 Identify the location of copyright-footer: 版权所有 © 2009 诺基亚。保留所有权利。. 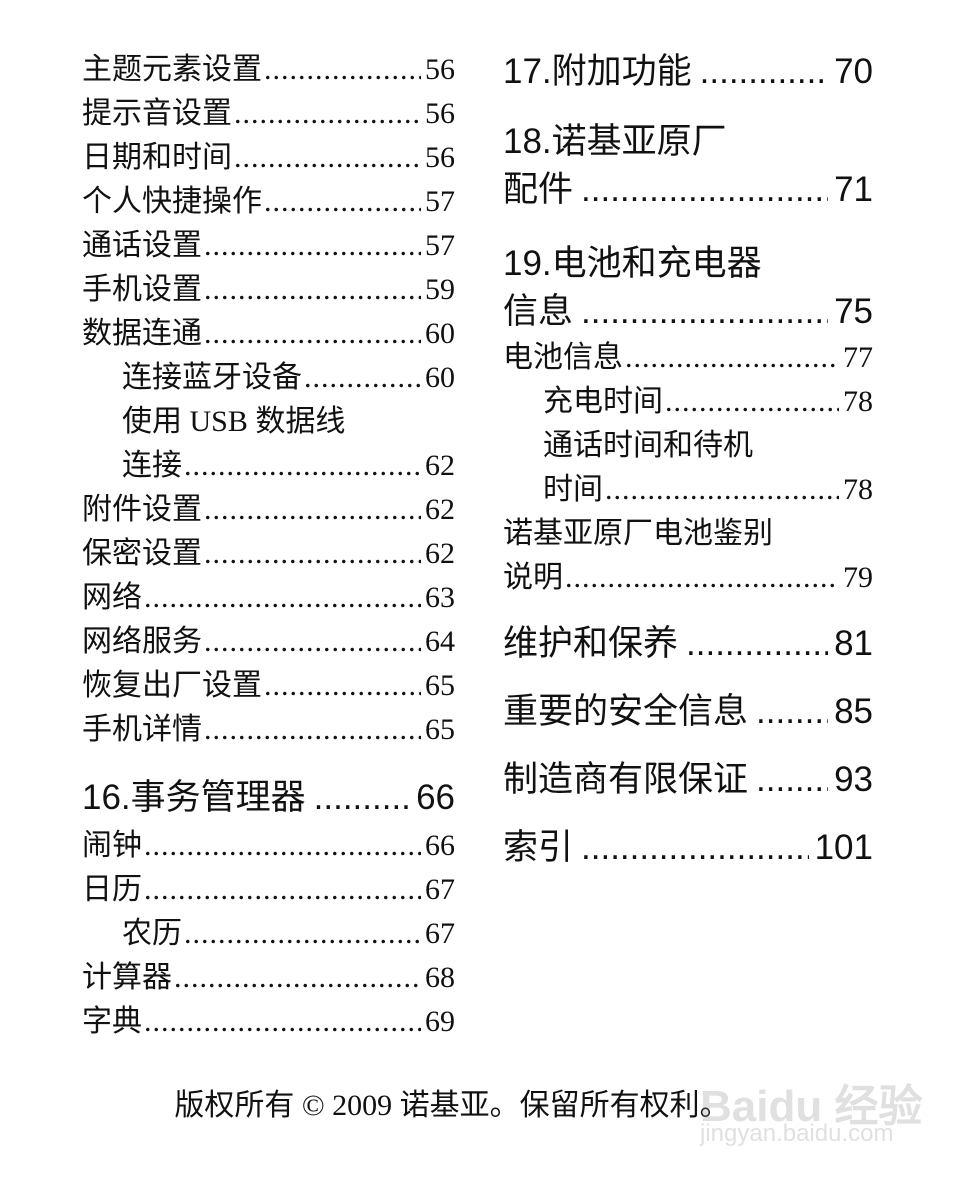
(452, 1105).